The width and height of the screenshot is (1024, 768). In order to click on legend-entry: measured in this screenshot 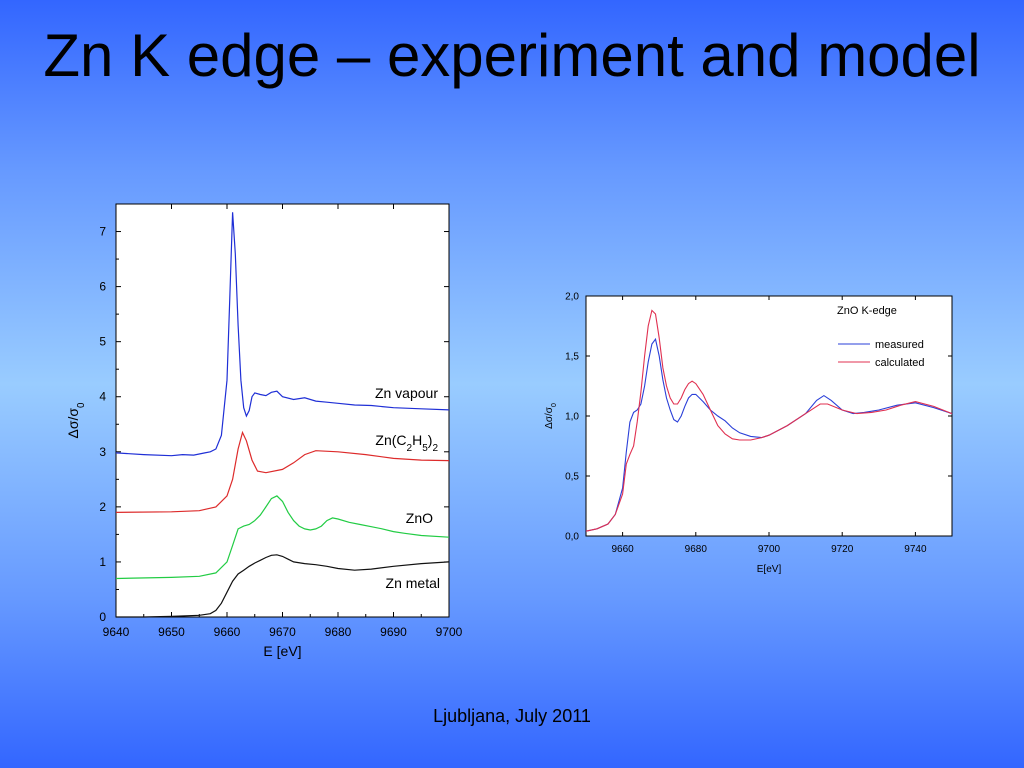, I will do `click(899, 345)`.